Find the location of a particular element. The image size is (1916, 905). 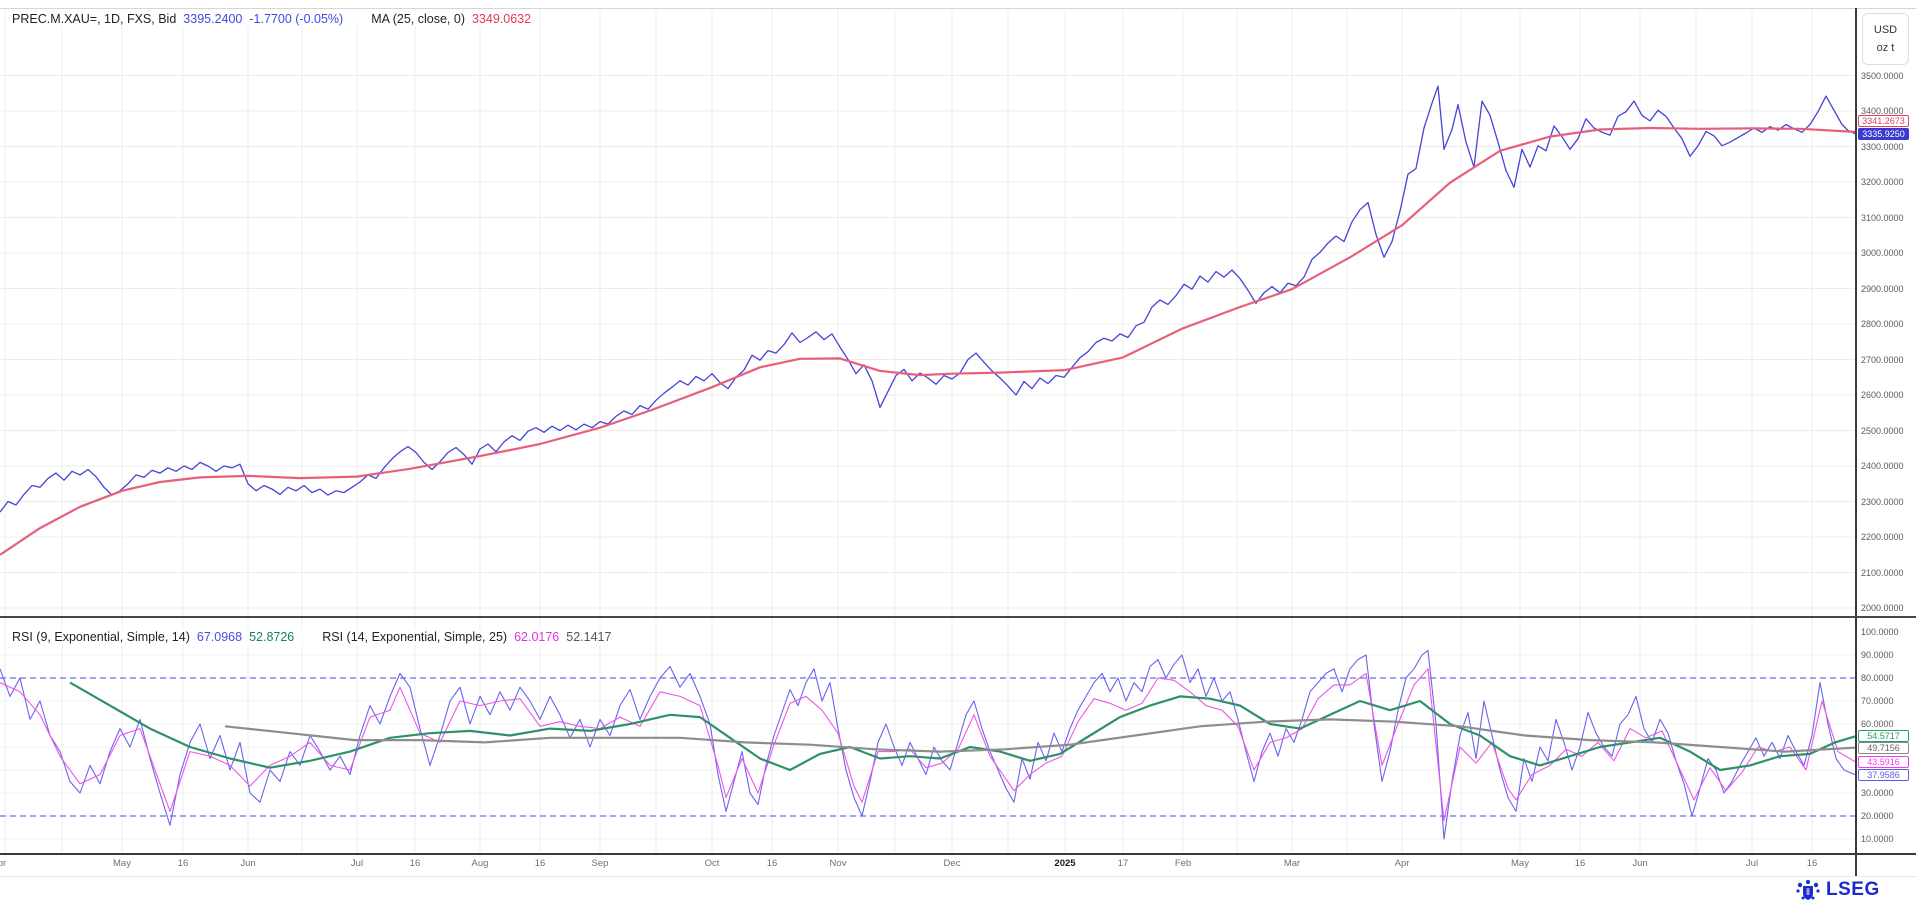

rsi9-value: 67.0968 is located at coordinates (219, 637).